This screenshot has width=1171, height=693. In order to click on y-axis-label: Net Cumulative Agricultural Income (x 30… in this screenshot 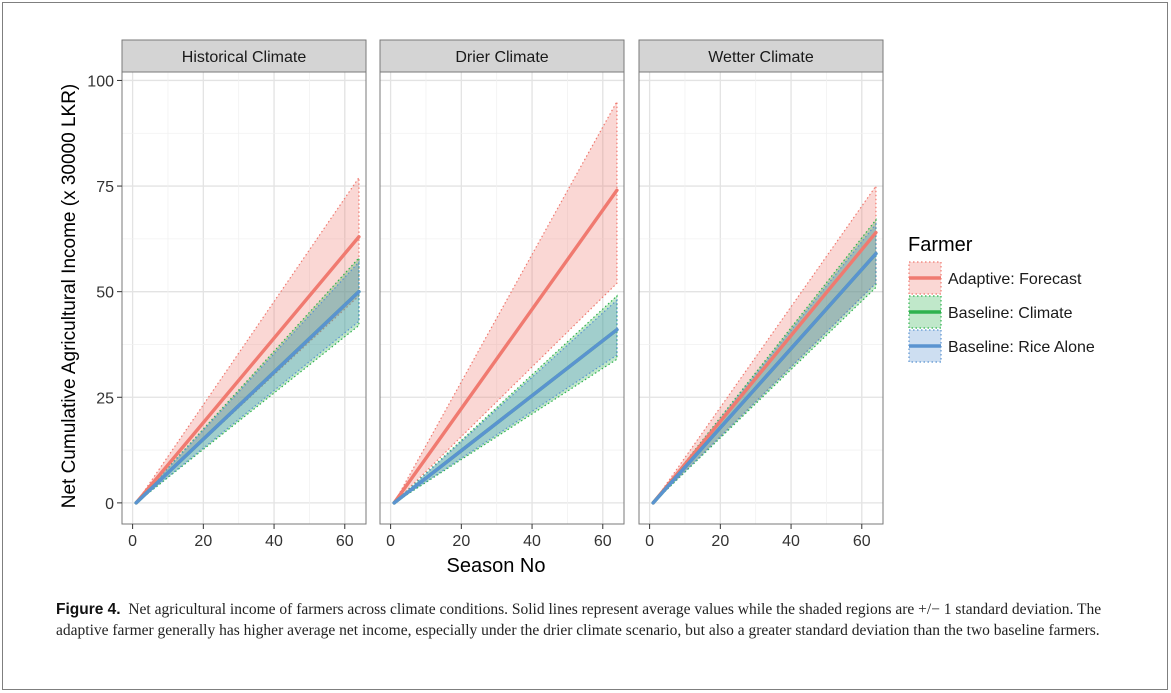, I will do `click(69, 296)`.